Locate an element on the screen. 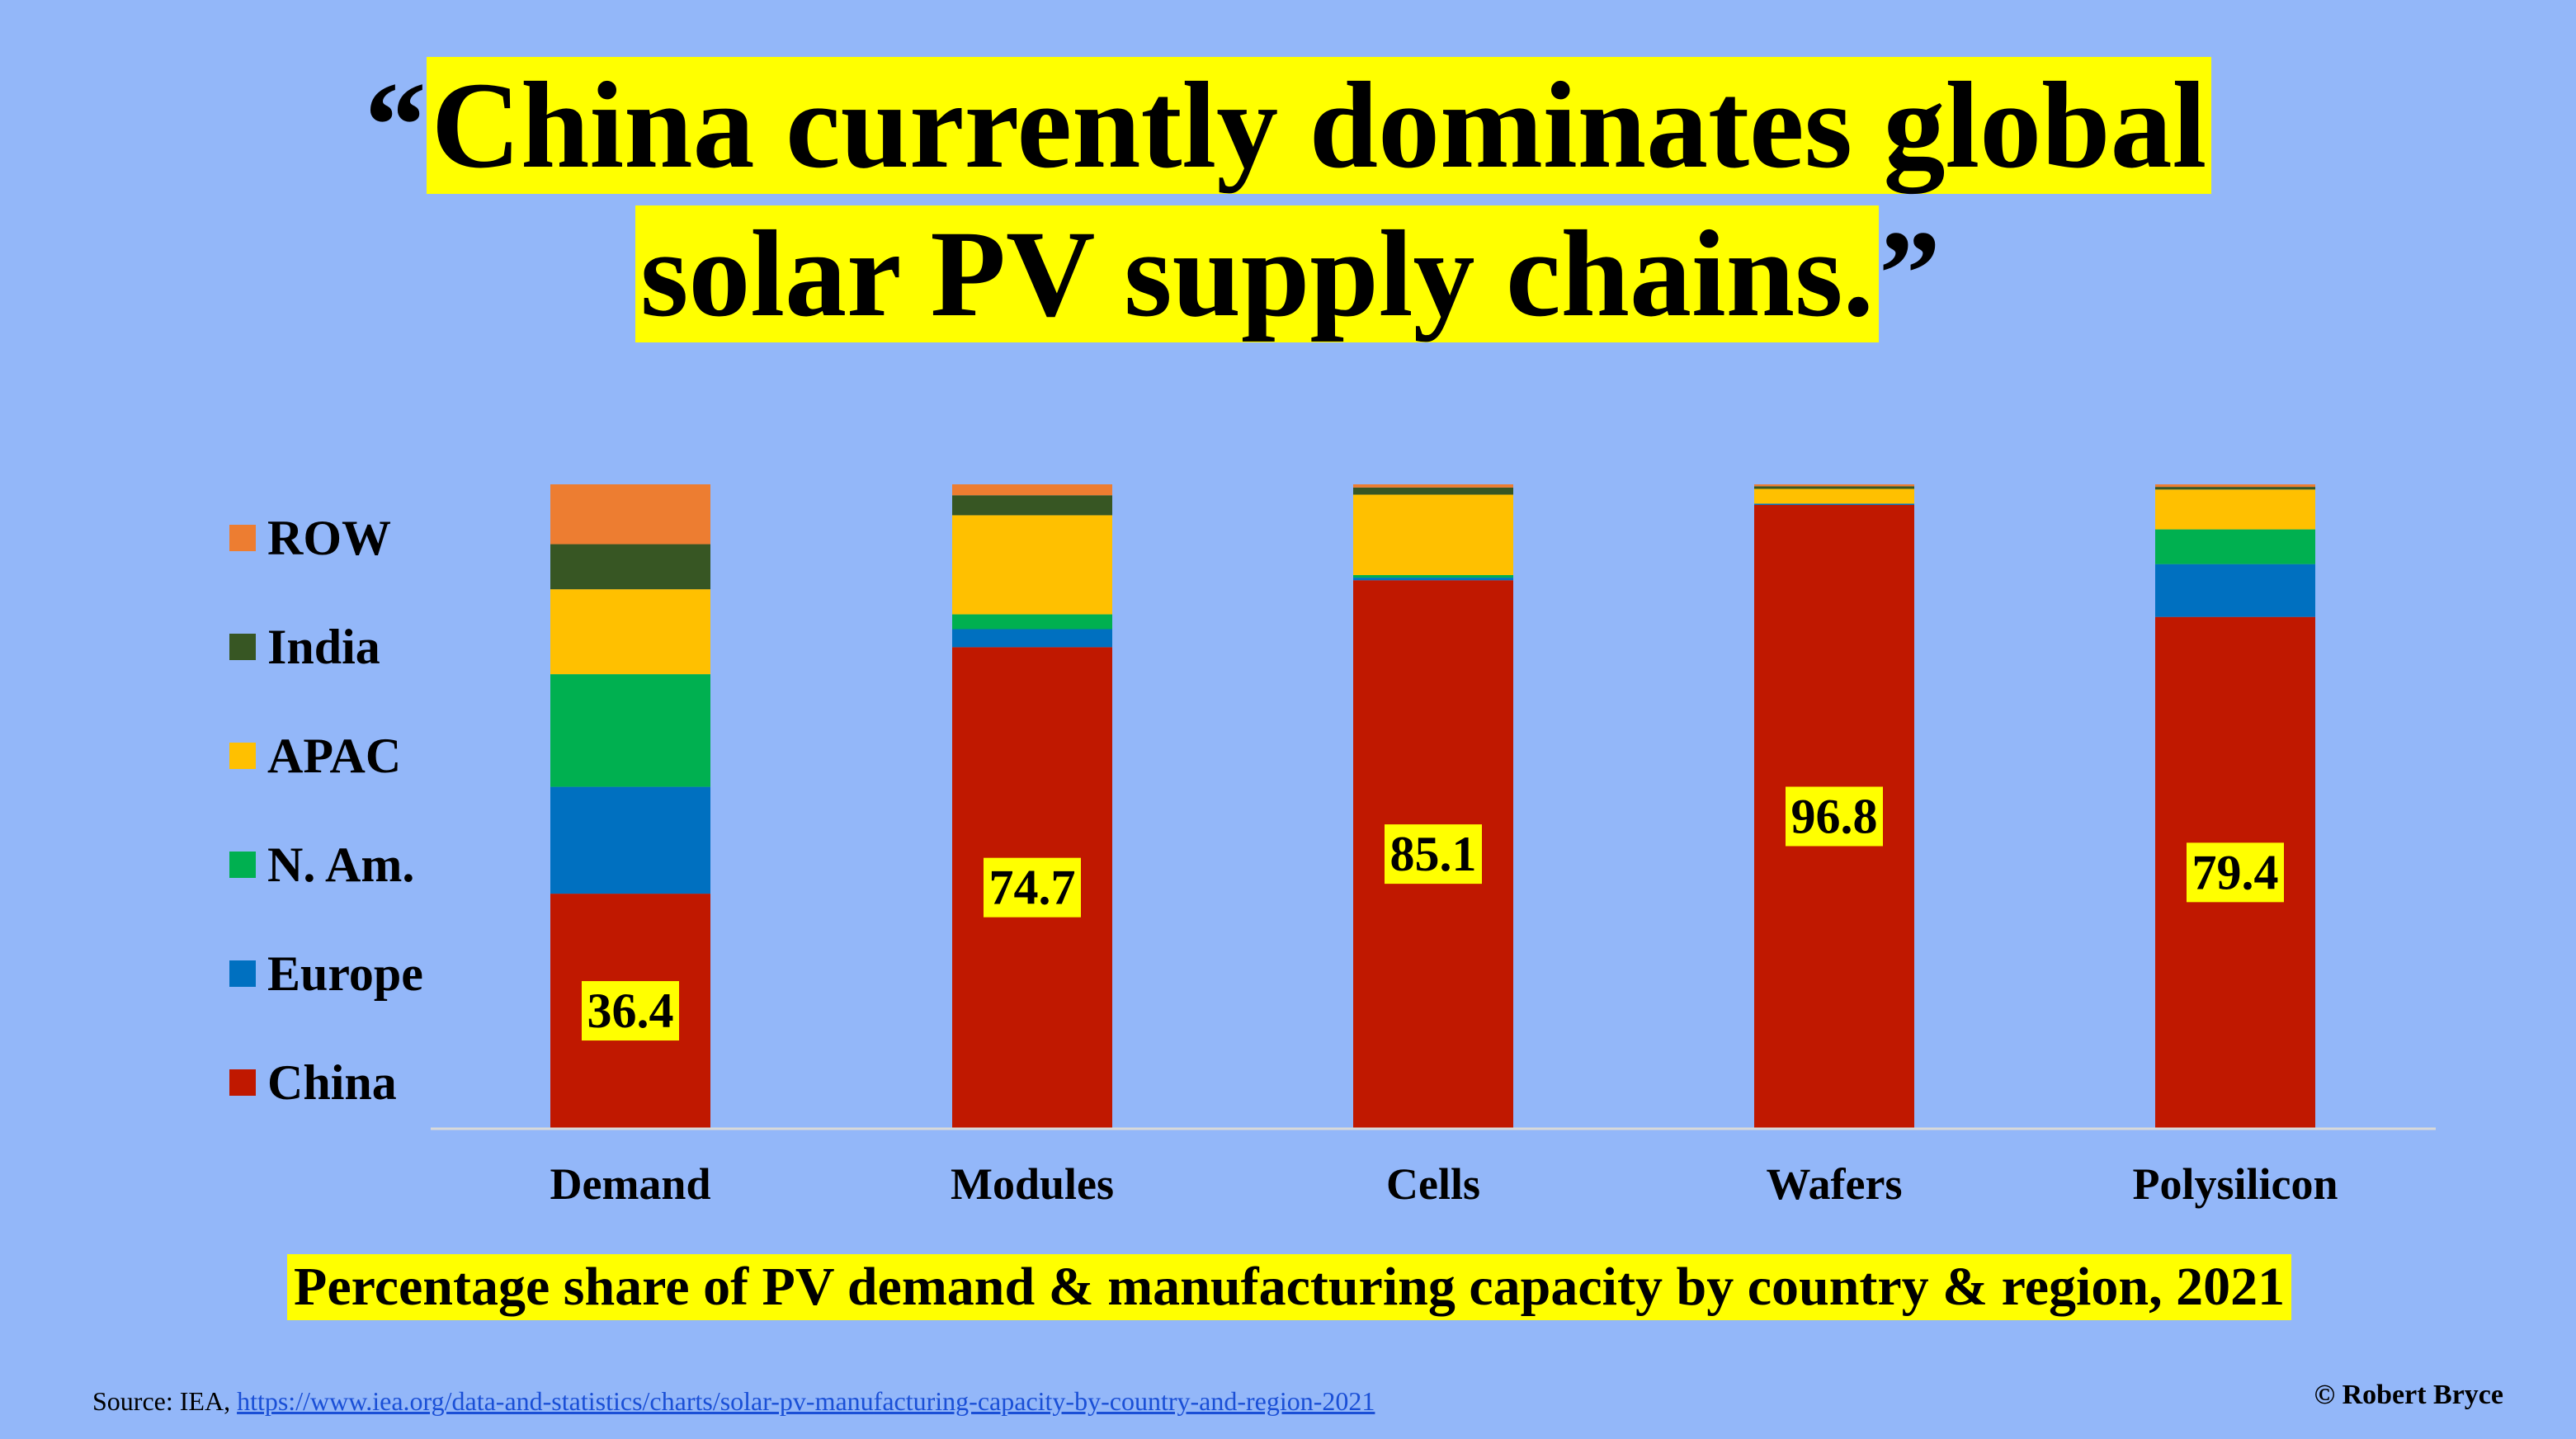 This screenshot has height=1439, width=2576. copyright: © Robert Bryce is located at coordinates (2408, 1395).